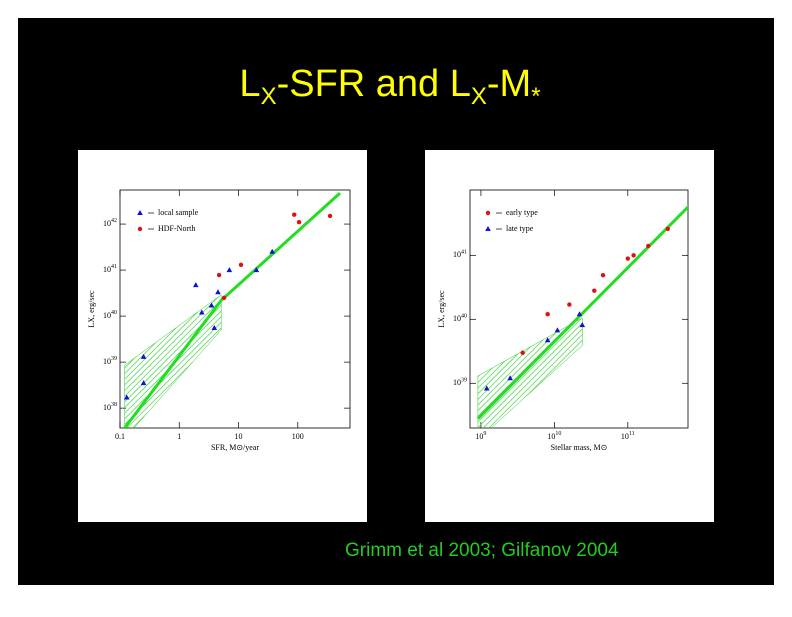 The height and width of the screenshot is (617, 792). Describe the element at coordinates (535, 96) in the screenshot. I see `title-subscript: *` at that location.